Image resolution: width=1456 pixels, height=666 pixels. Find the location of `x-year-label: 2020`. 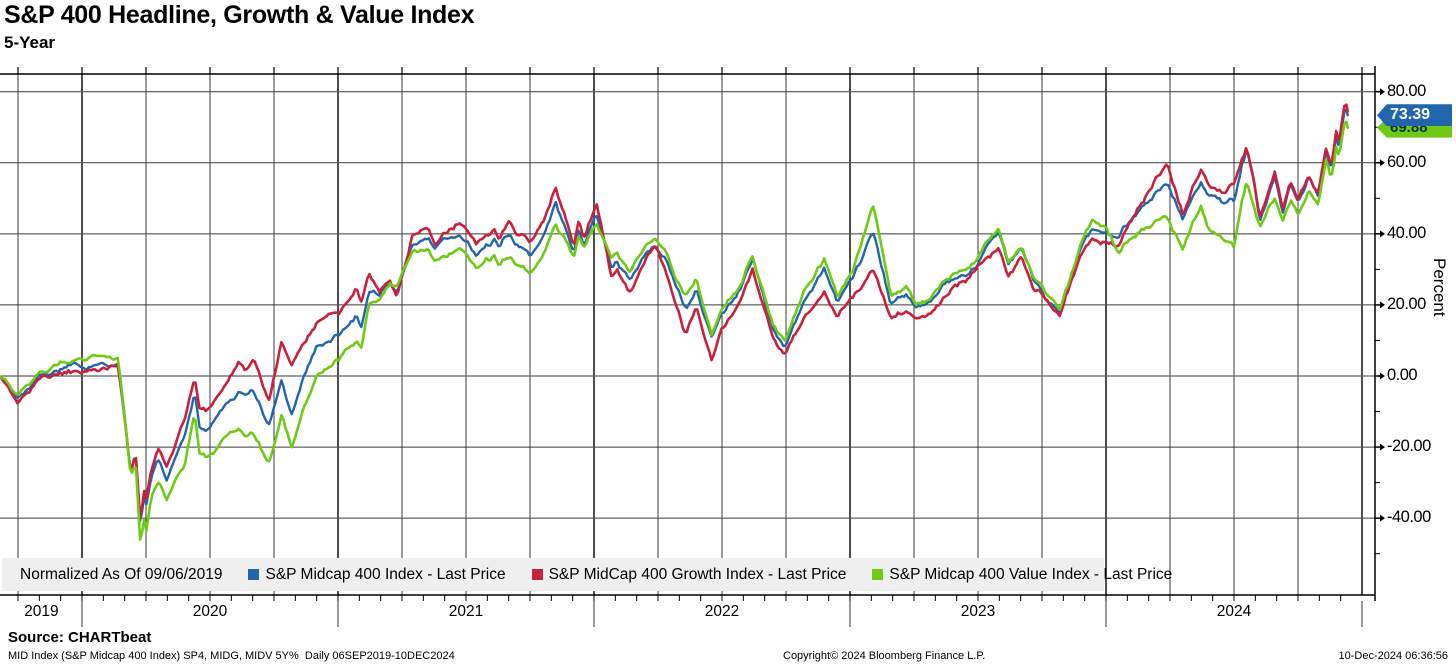

x-year-label: 2020 is located at coordinates (210, 611).